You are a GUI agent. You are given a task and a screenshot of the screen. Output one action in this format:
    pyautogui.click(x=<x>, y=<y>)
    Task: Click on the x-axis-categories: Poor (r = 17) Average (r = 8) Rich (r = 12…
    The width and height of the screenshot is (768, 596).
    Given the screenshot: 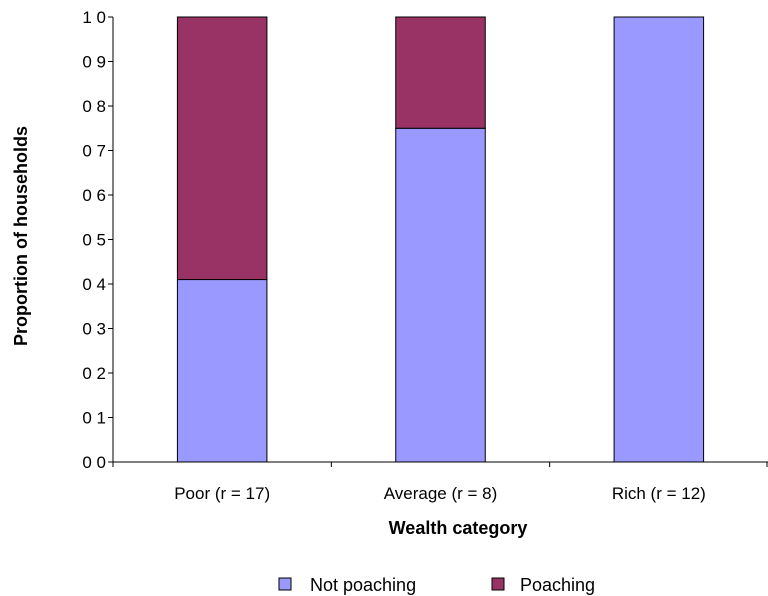 What is the action you would take?
    pyautogui.click(x=440, y=493)
    